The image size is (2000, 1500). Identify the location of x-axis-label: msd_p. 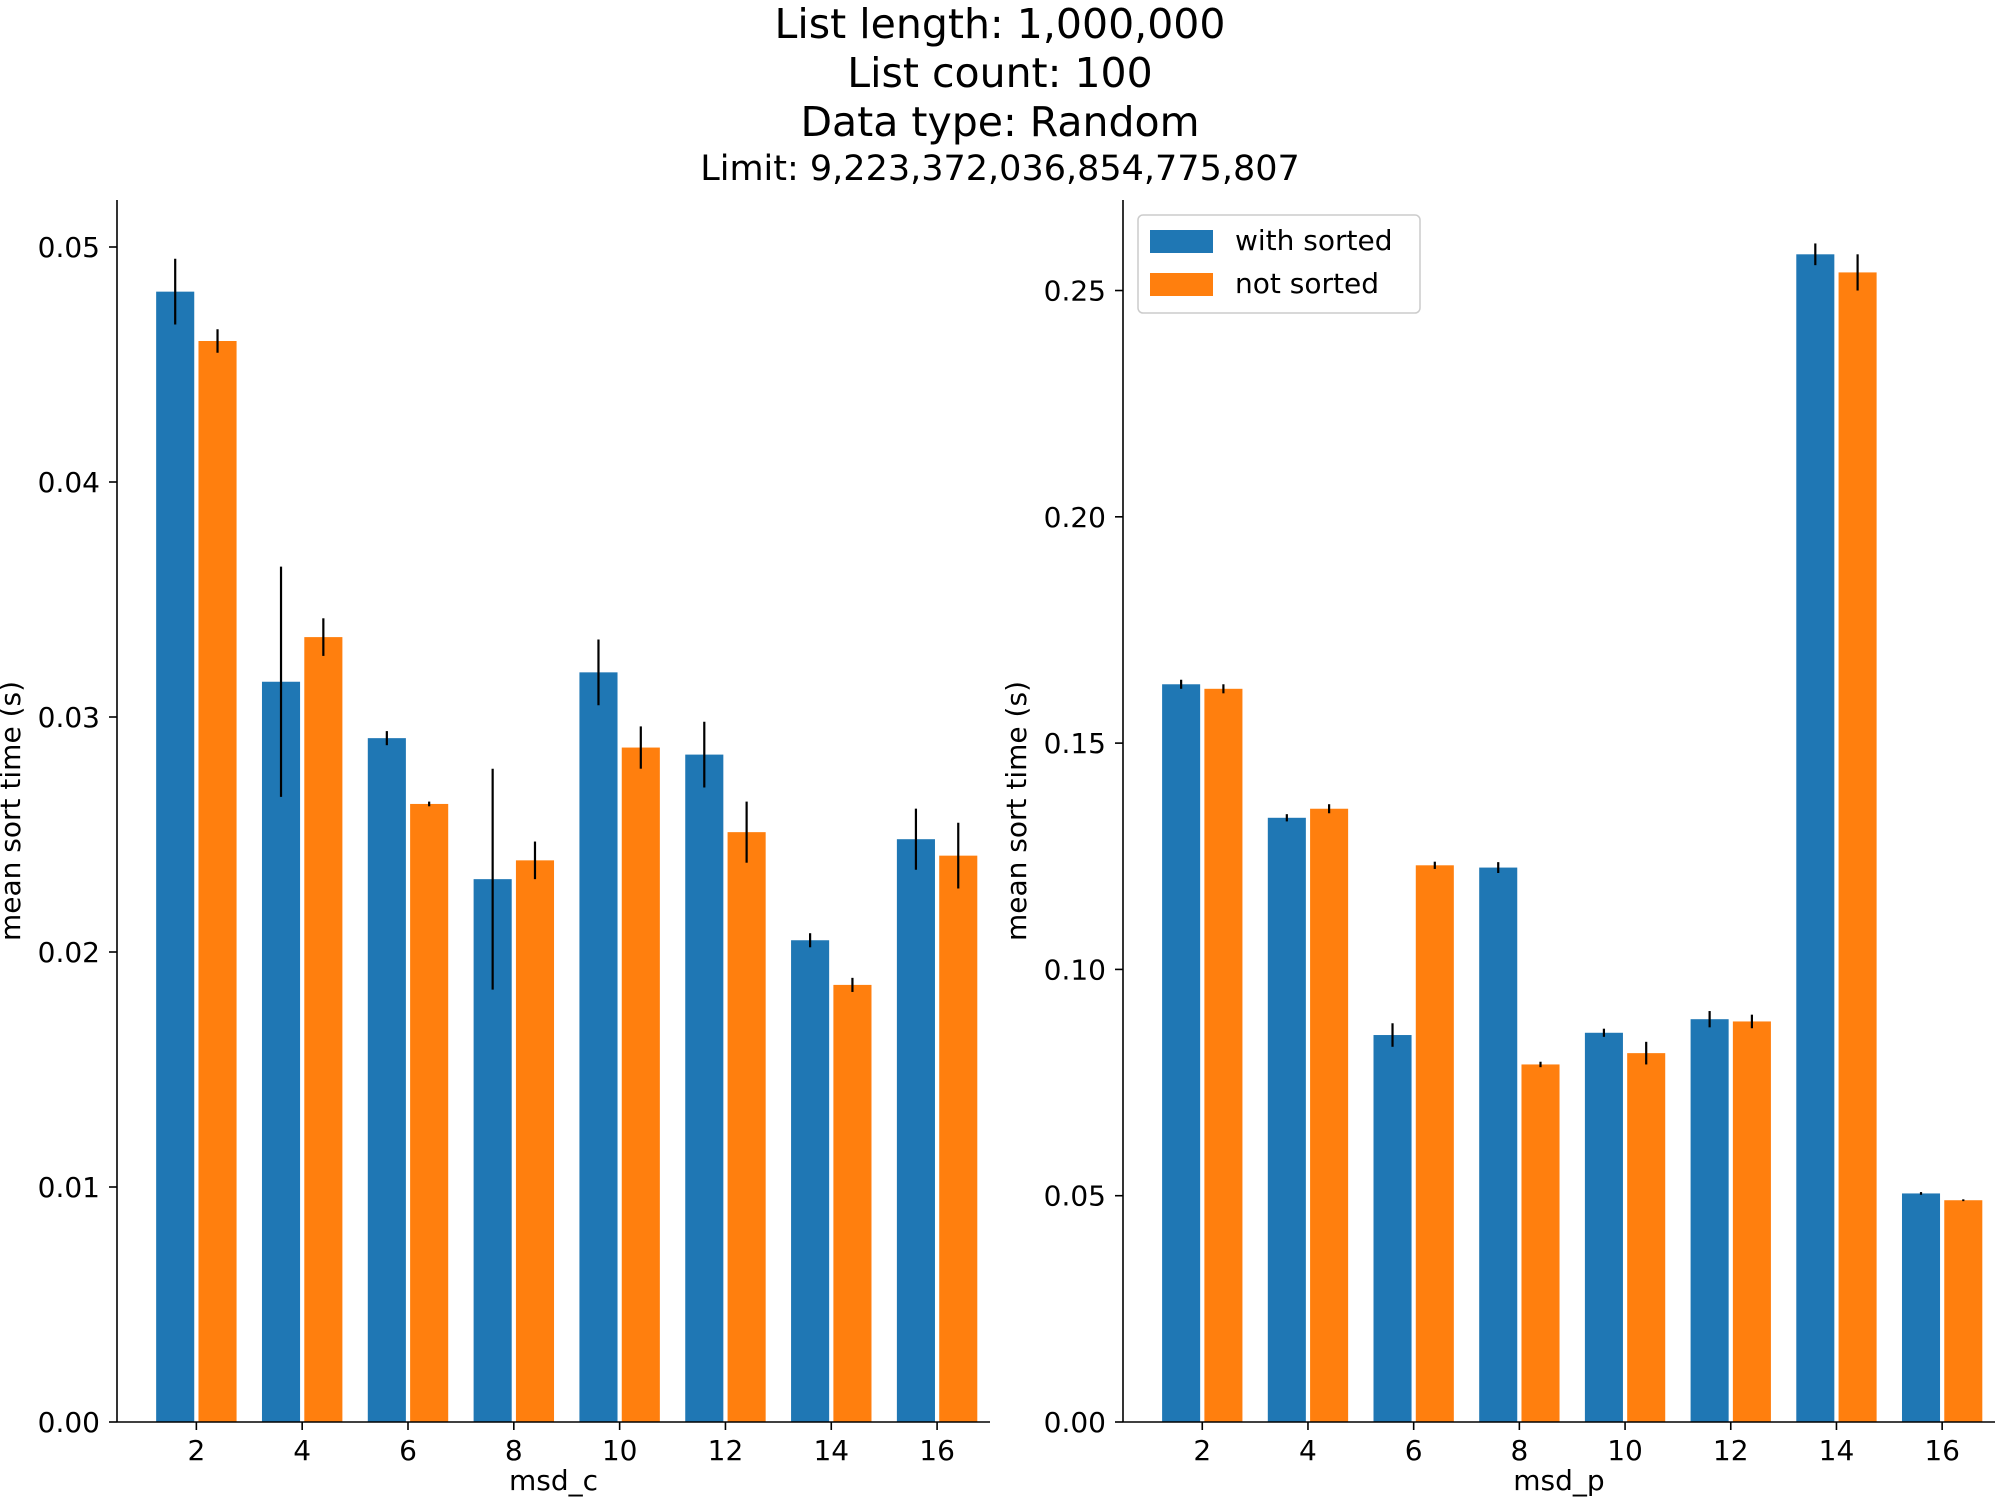
(1558, 1480).